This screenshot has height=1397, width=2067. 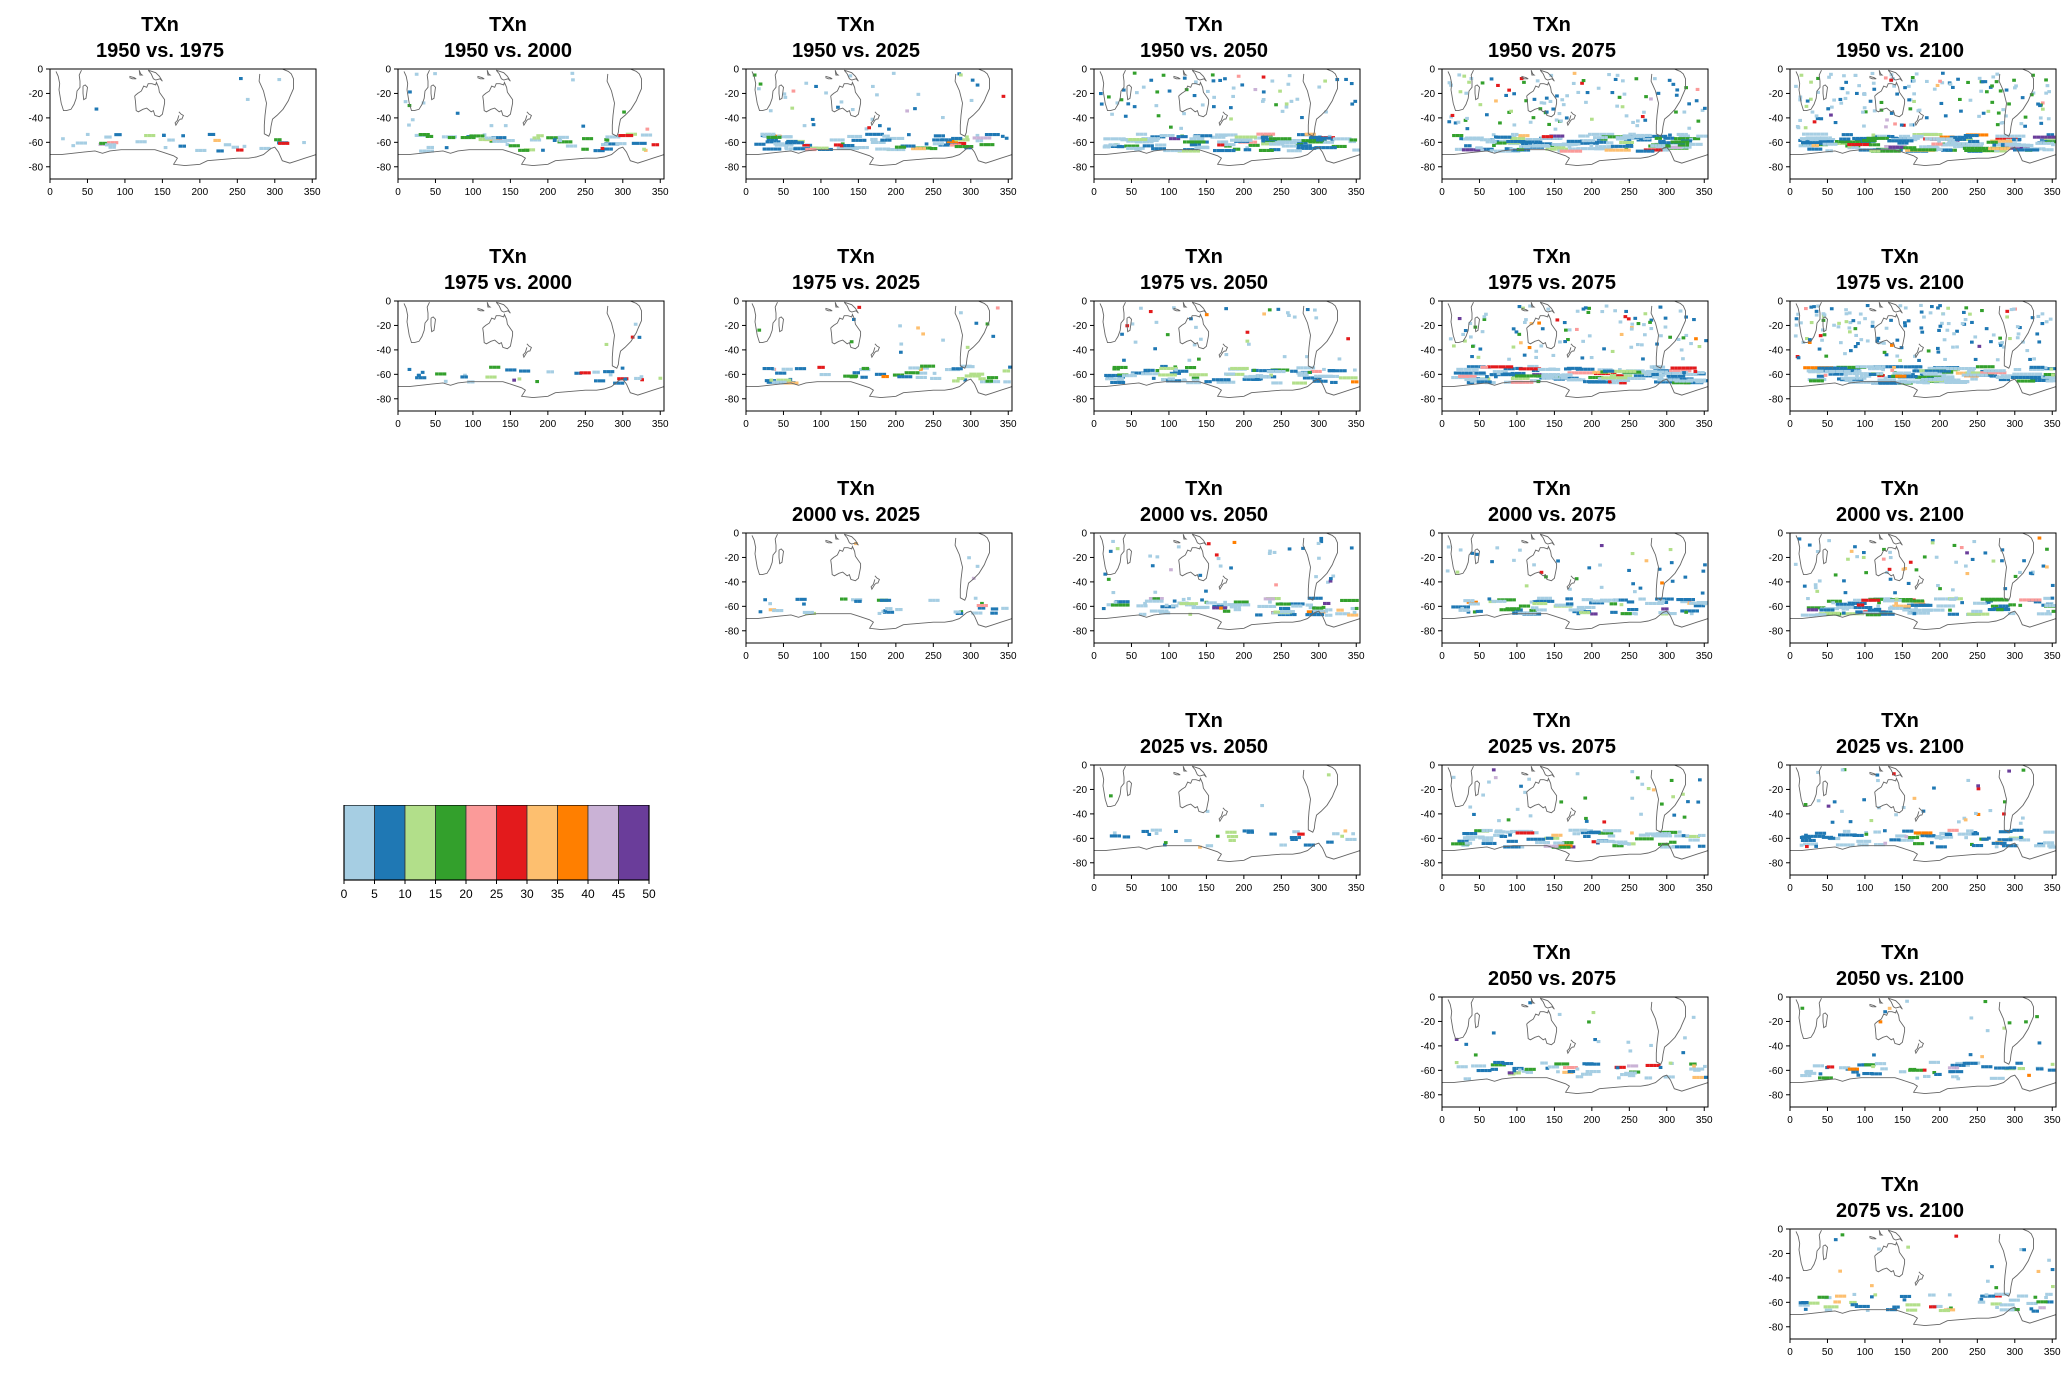 I want to click on panel-title-variable: TXn, so click(x=1900, y=257).